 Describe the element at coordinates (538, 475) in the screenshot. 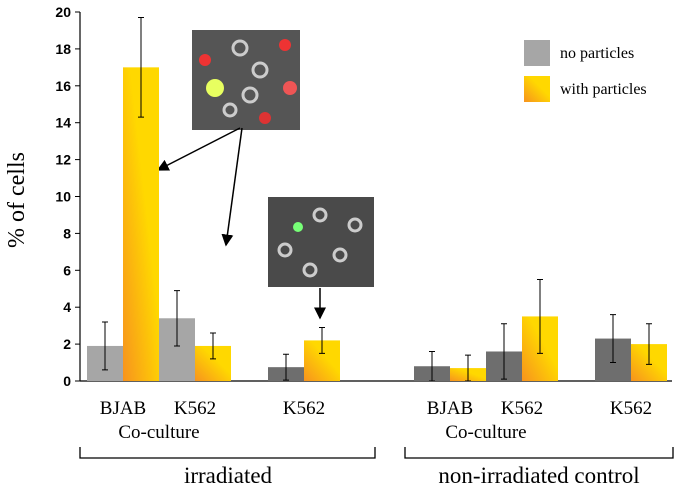

I see `group-label: non-irradiated control` at that location.